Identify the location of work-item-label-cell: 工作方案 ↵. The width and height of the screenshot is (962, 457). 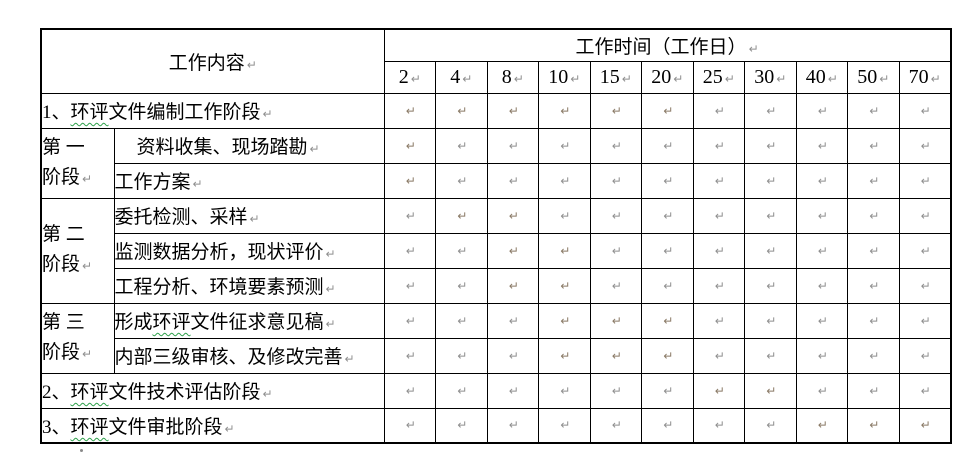
(249, 180).